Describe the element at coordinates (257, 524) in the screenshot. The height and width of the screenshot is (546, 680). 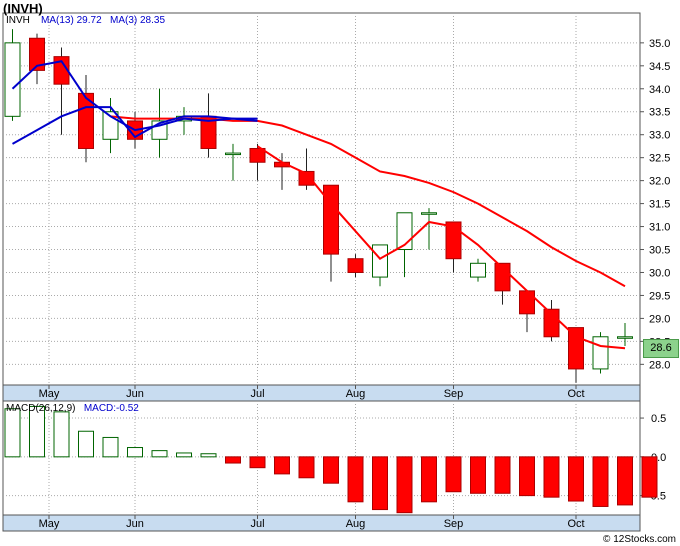
I see `macd-month-label: Jul` at that location.